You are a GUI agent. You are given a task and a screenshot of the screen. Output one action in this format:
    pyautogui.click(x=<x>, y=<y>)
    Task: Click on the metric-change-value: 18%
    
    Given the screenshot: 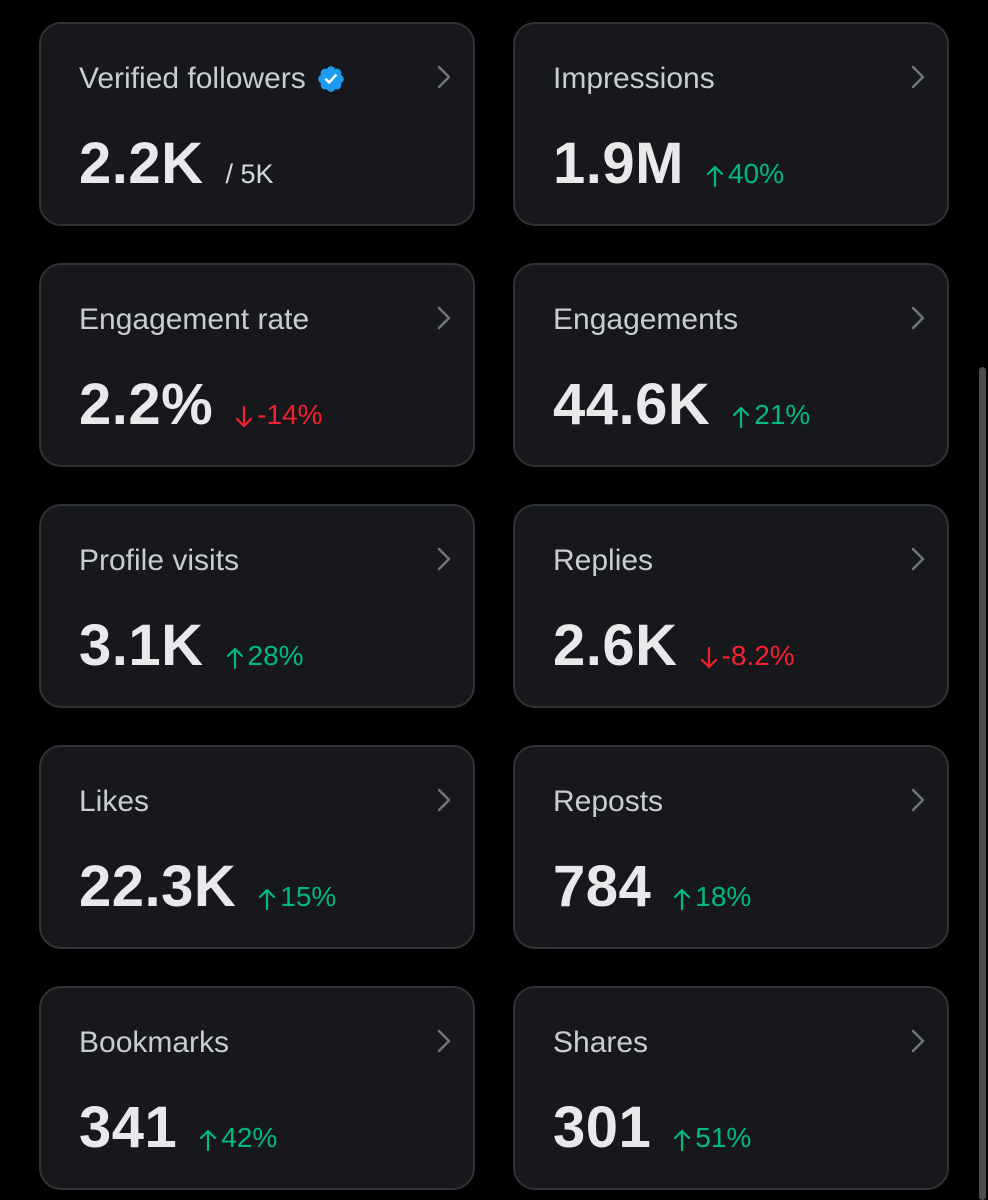 What is the action you would take?
    pyautogui.click(x=723, y=896)
    